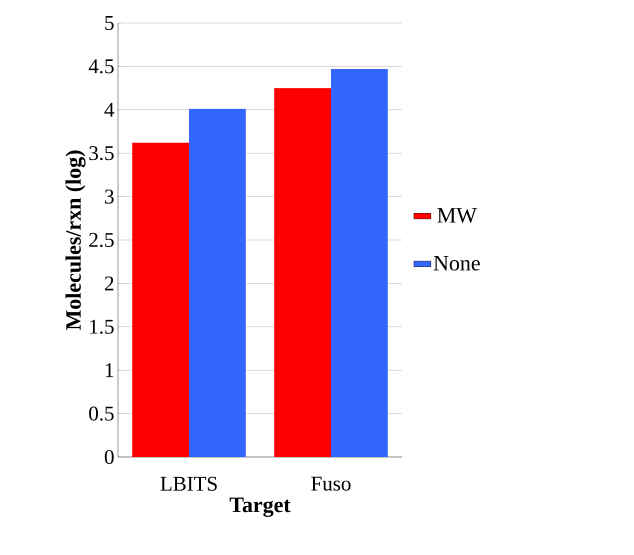  I want to click on y-tick-label: 0, so click(109, 457).